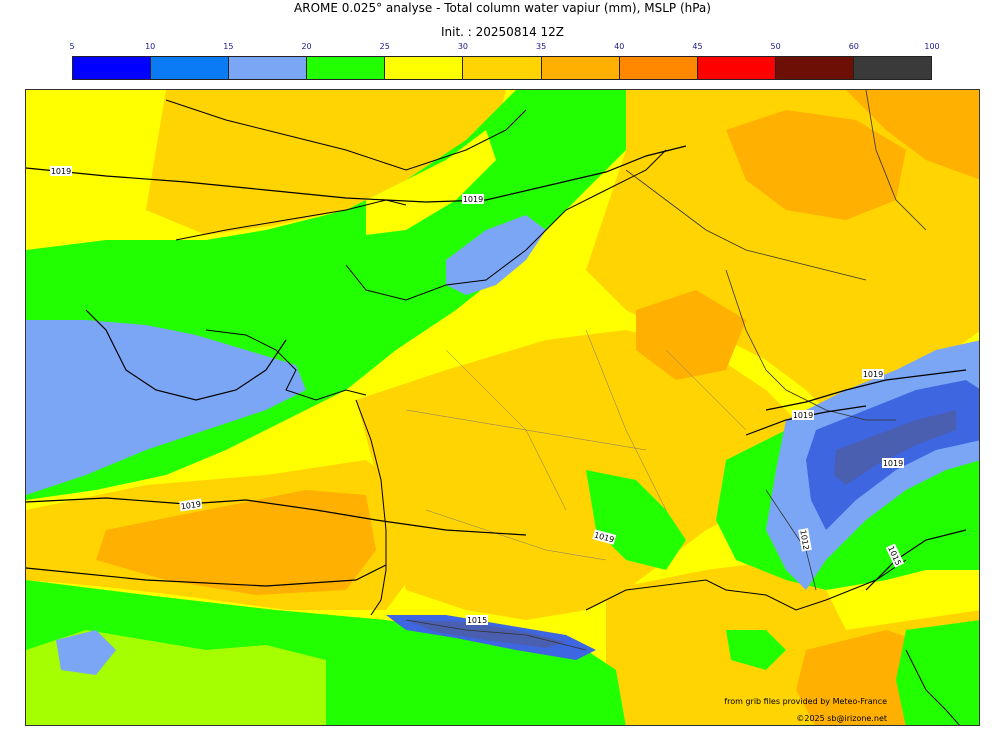 Image resolution: width=1005 pixels, height=738 pixels. Describe the element at coordinates (805, 701) in the screenshot. I see `source-credit: from grib files provided by Meteo-France` at that location.